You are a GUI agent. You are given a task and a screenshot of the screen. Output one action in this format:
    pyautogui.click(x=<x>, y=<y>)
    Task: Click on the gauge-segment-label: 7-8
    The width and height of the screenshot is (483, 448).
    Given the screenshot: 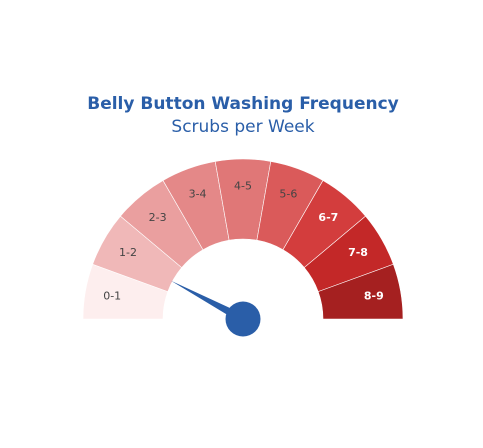 What is the action you would take?
    pyautogui.click(x=358, y=252)
    